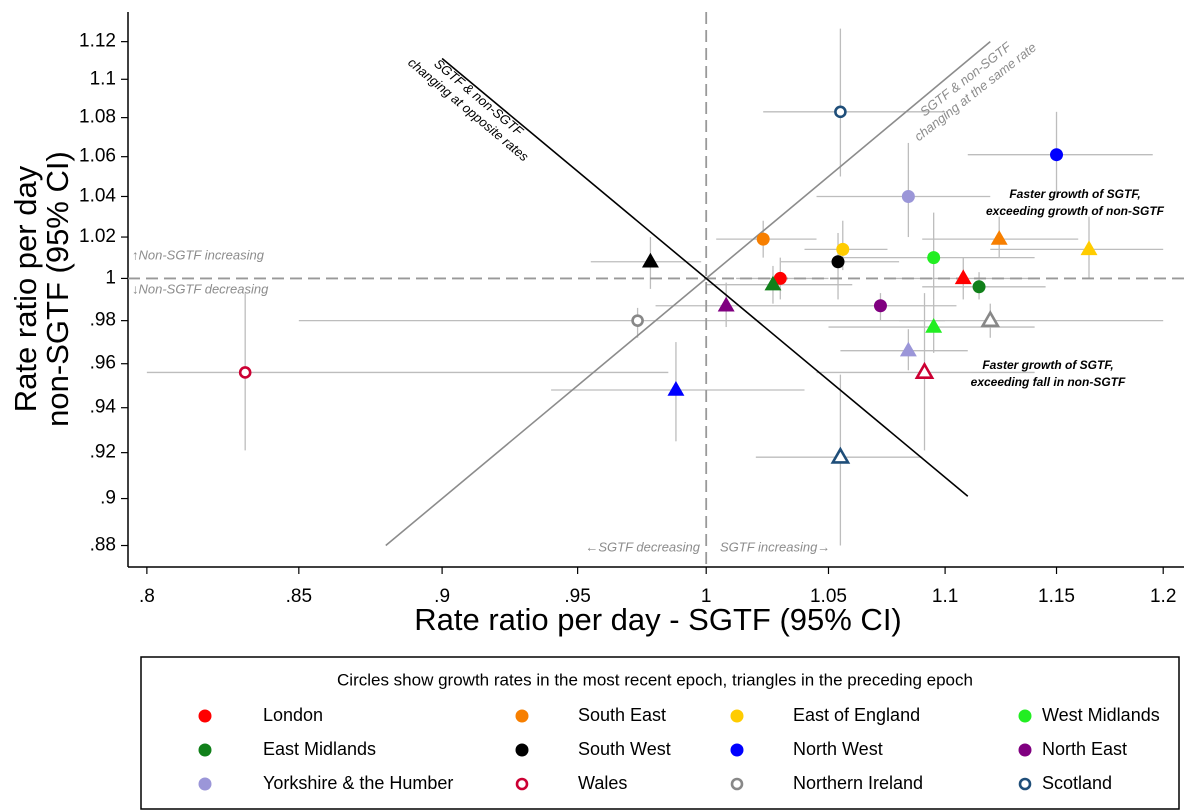 This screenshot has width=1185, height=810. I want to click on annotation-text: ←SGTF decreasing, so click(642, 546).